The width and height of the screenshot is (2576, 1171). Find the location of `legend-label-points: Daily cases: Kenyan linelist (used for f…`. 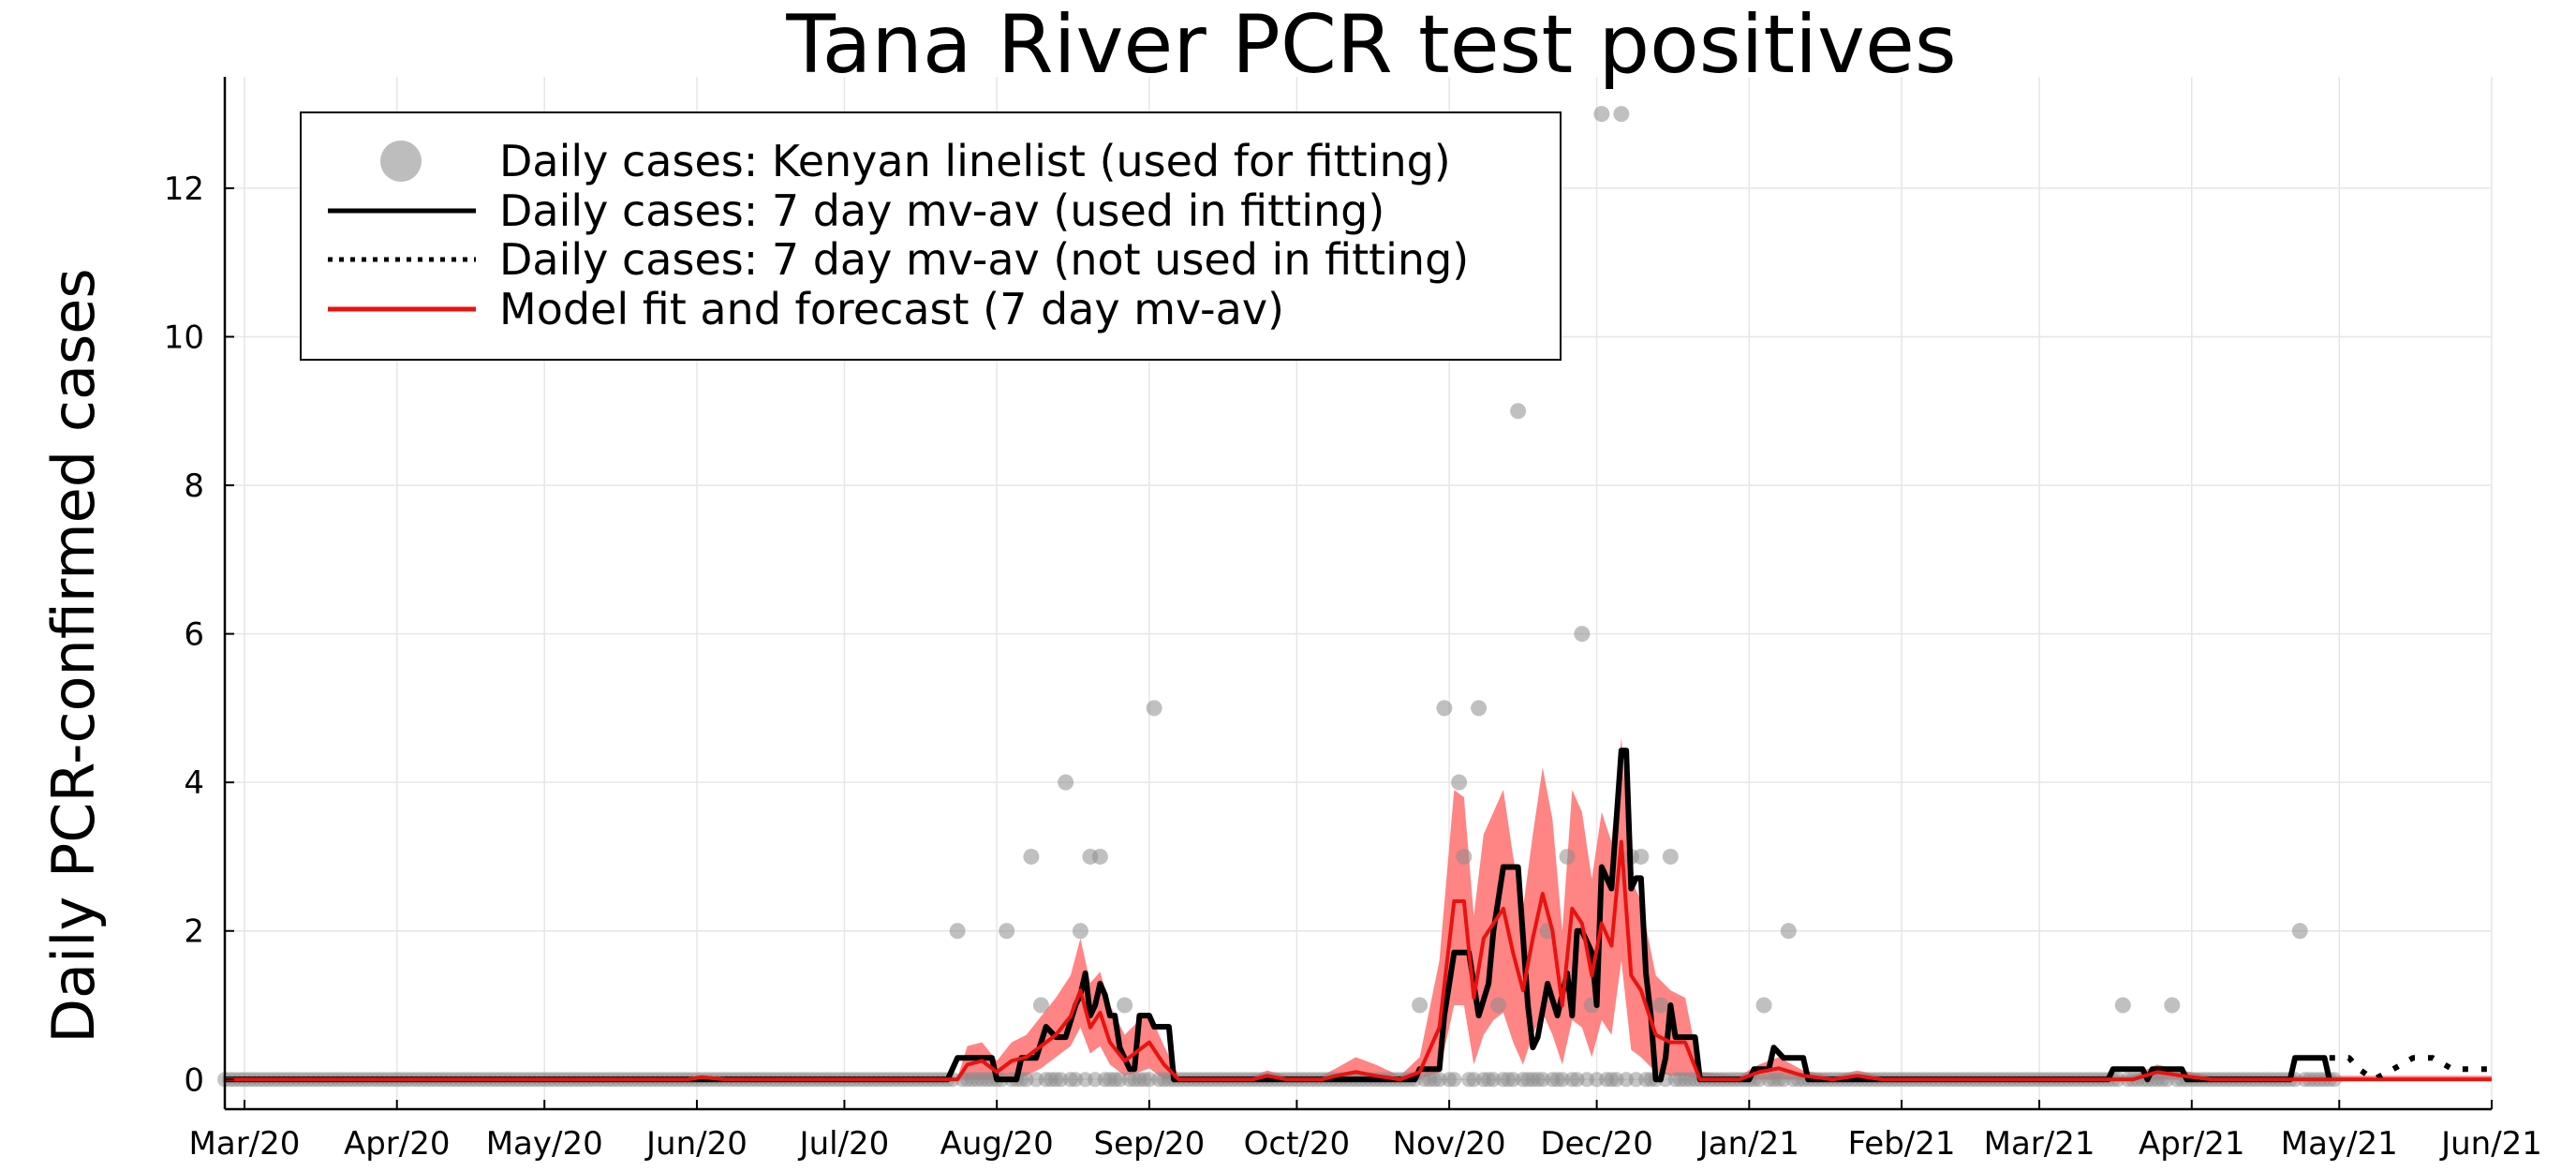

legend-label-points: Daily cases: Kenyan linelist (used for f… is located at coordinates (975, 161).